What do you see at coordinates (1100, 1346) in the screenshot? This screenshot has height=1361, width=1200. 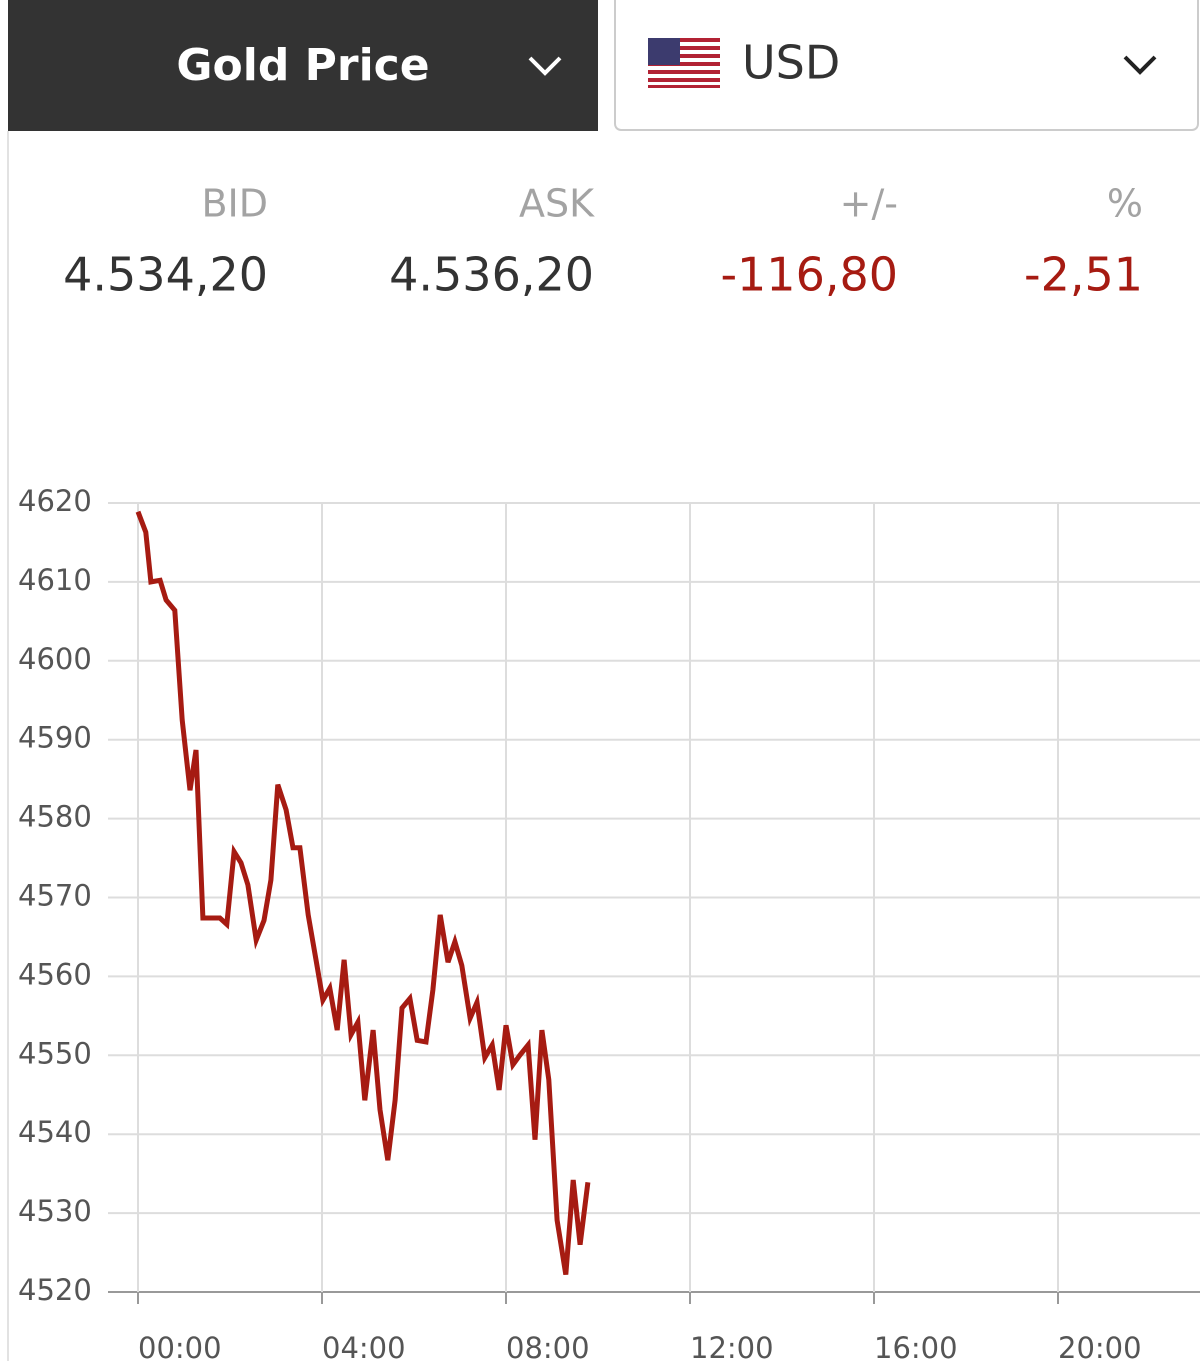 I see `x-tick-label: 20:00` at bounding box center [1100, 1346].